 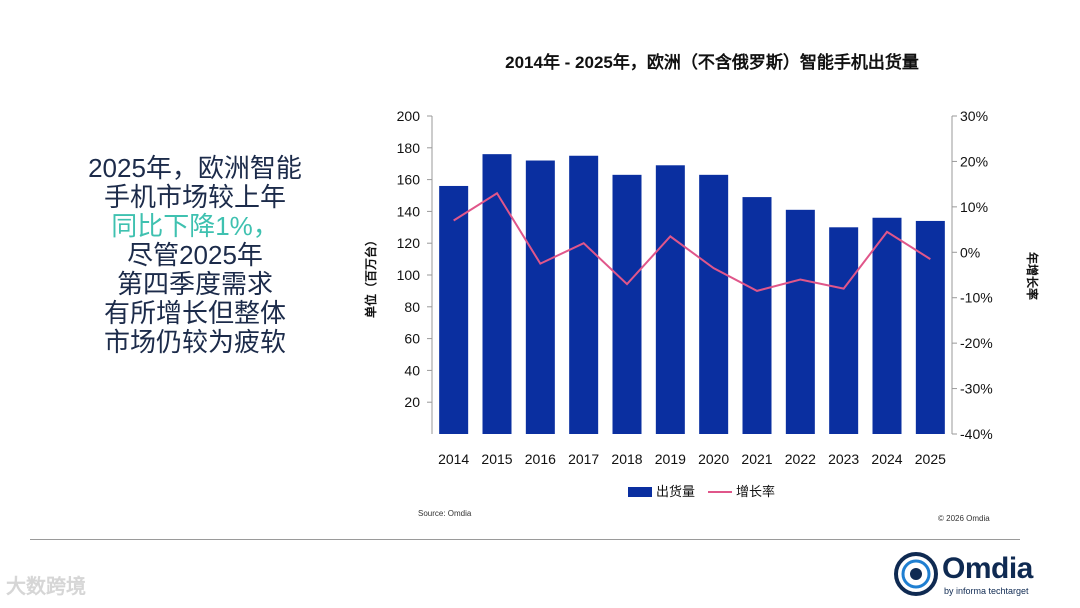 I want to click on left-tick-label: 180, so click(x=409, y=148).